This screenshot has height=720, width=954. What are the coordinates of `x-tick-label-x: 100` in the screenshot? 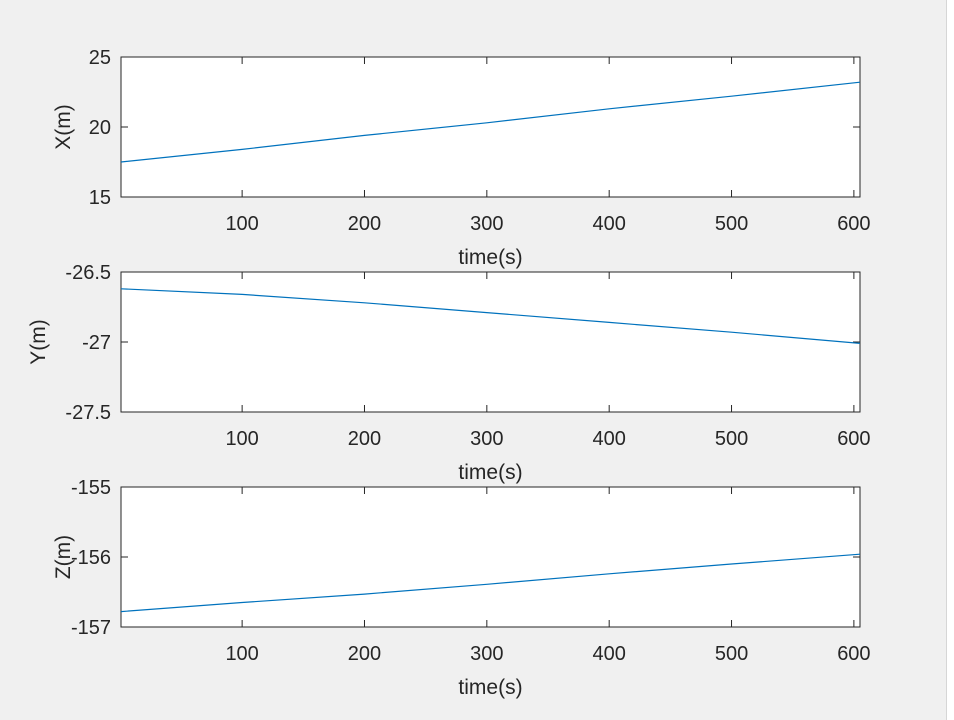 It's located at (241, 224).